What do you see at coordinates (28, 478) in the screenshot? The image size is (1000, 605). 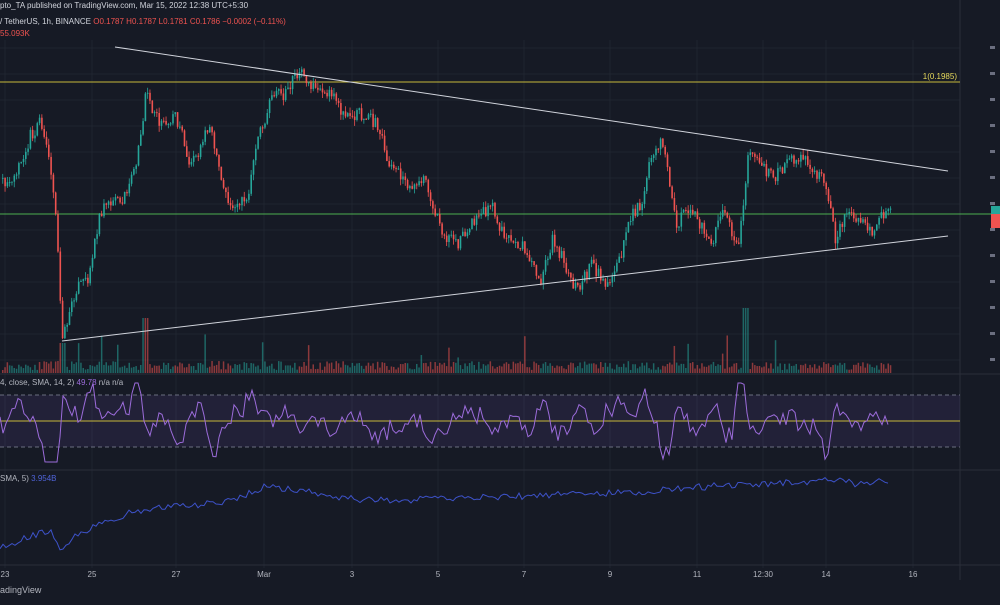 I see `indicator-legend: SMA, 5) 3.954B` at bounding box center [28, 478].